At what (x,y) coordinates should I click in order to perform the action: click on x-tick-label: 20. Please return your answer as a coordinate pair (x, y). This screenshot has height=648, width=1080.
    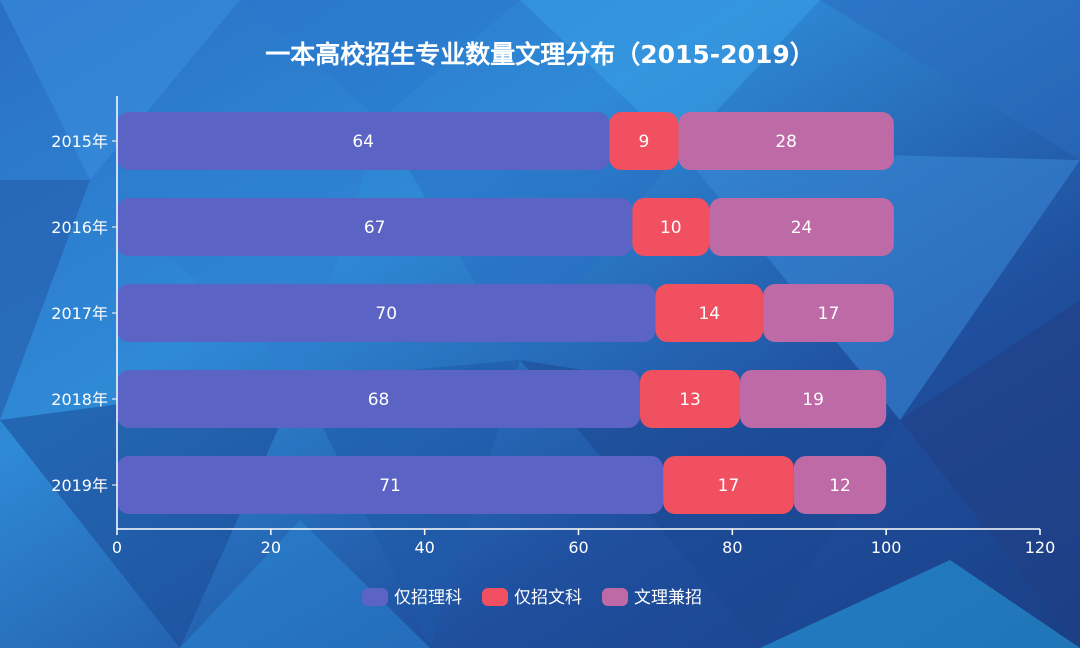
    Looking at the image, I should click on (271, 547).